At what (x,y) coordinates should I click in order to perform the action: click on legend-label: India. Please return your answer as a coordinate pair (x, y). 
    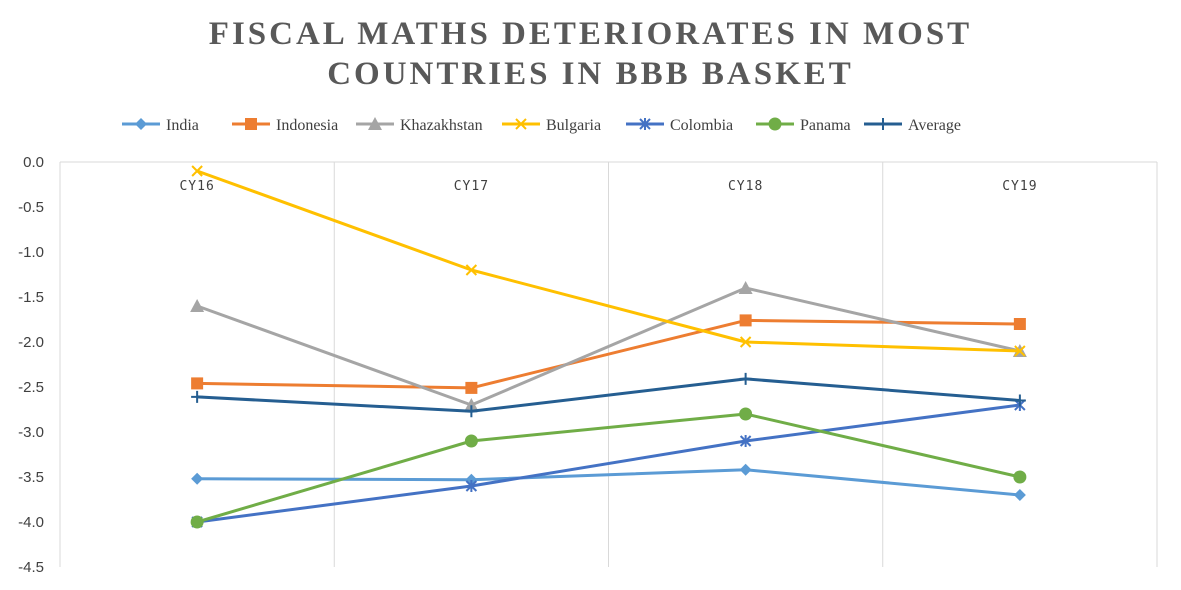
    Looking at the image, I should click on (182, 125).